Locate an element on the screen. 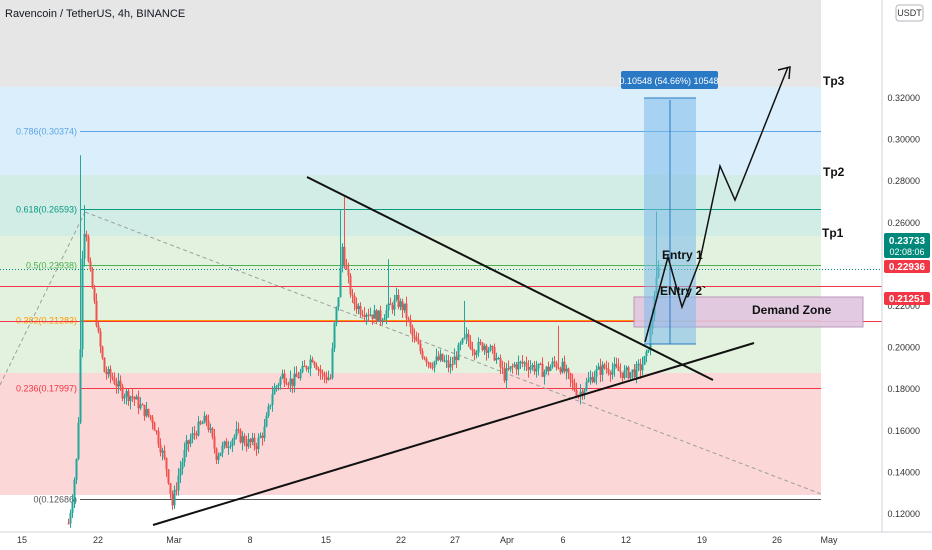 The width and height of the screenshot is (932, 550). countdown-value: 02:08:06 is located at coordinates (906, 252).